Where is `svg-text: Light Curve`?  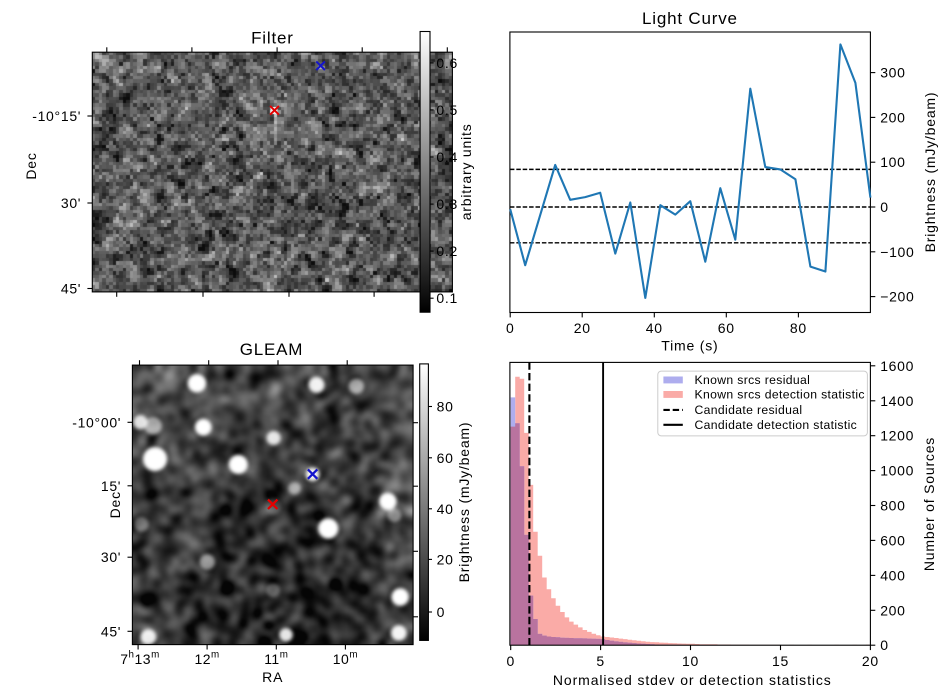 svg-text: Light Curve is located at coordinates (690, 18).